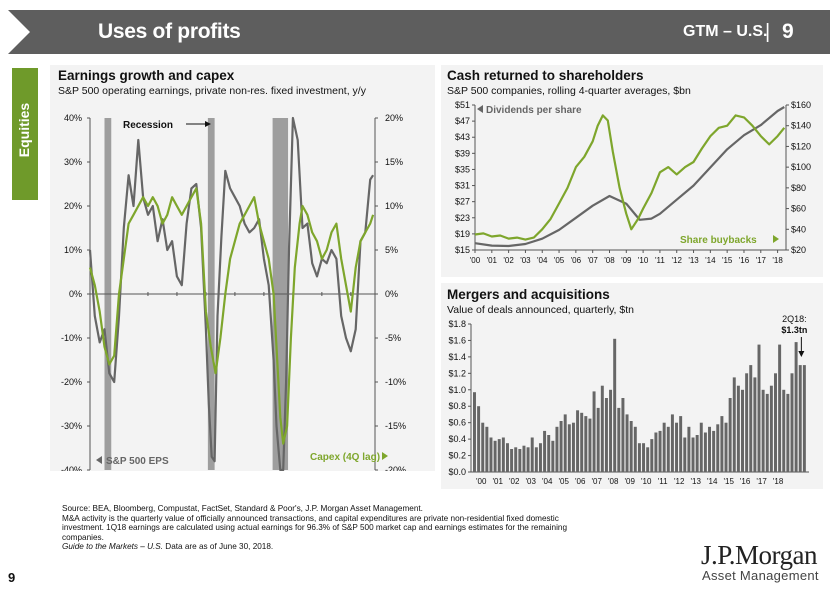  Describe the element at coordinates (395, 382) in the screenshot. I see `y-tick-label-right: -10%` at that location.